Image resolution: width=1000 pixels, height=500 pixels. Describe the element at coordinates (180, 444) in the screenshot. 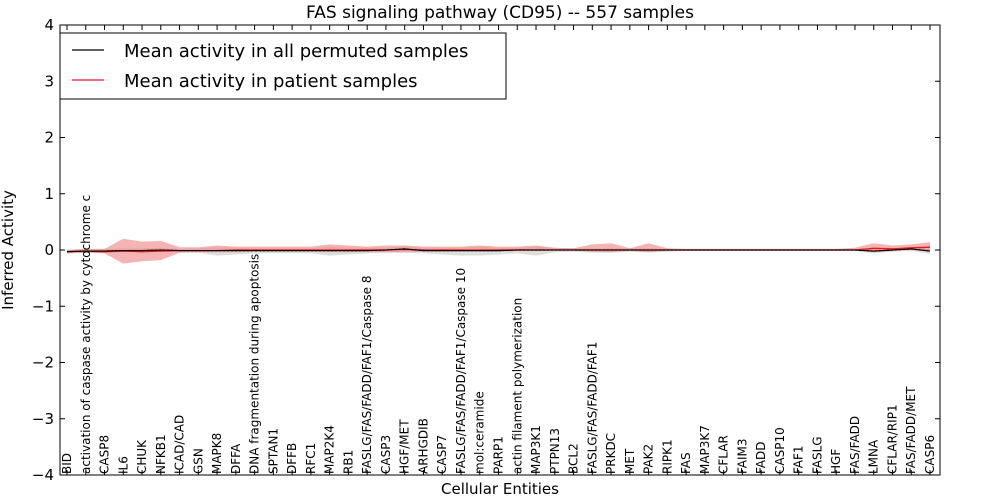

I see `x-tick-label: ICAD/CAD` at that location.